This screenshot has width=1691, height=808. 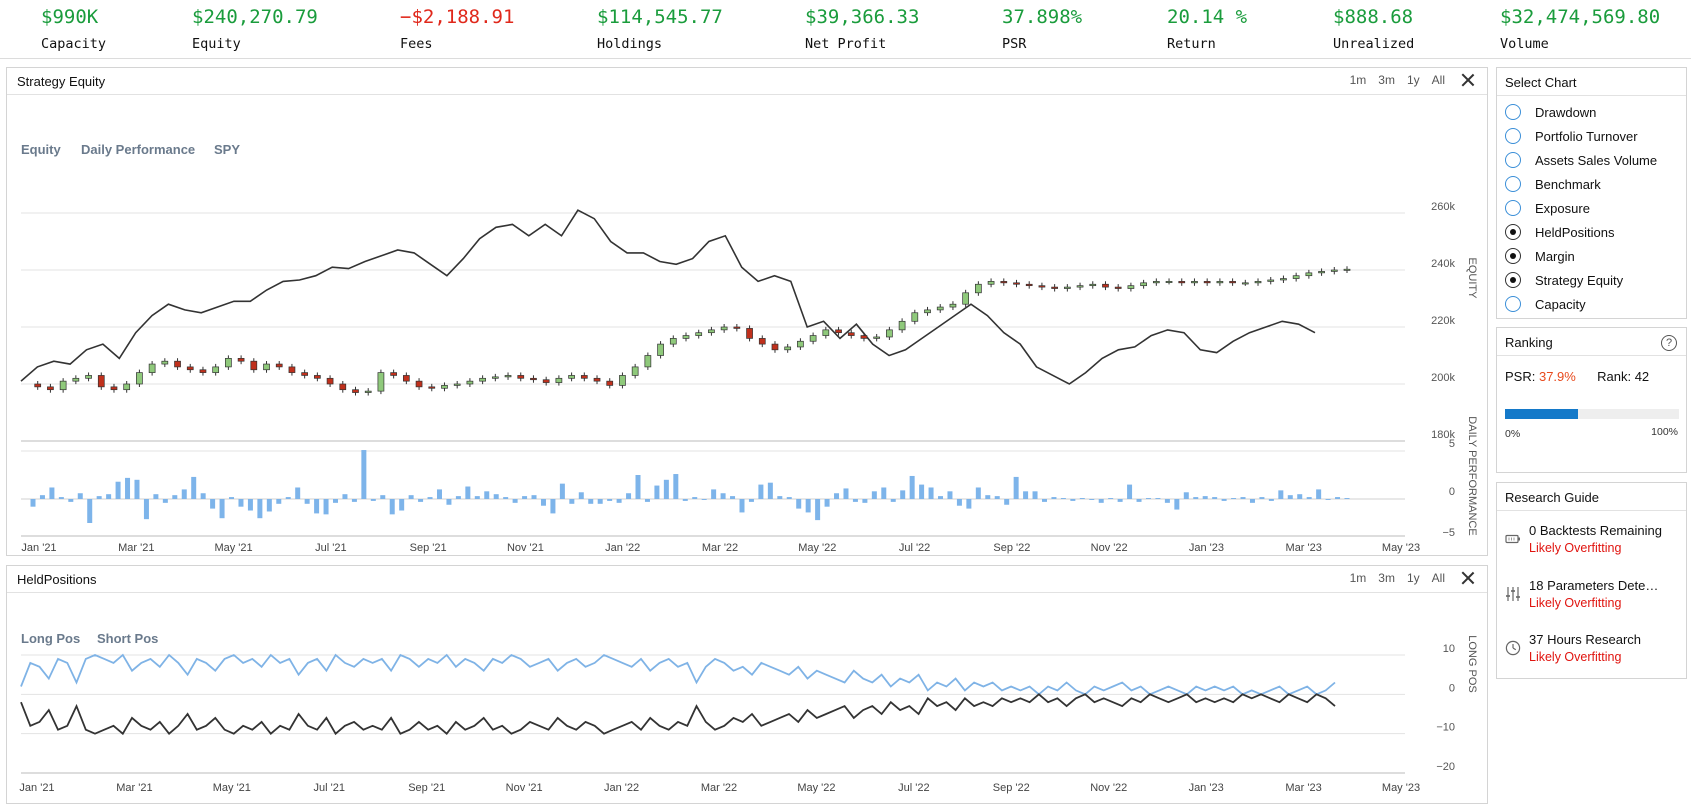 I want to click on guide-item-backtests: 0 Backtests Remaining Likely Overfitting, so click(x=1592, y=543).